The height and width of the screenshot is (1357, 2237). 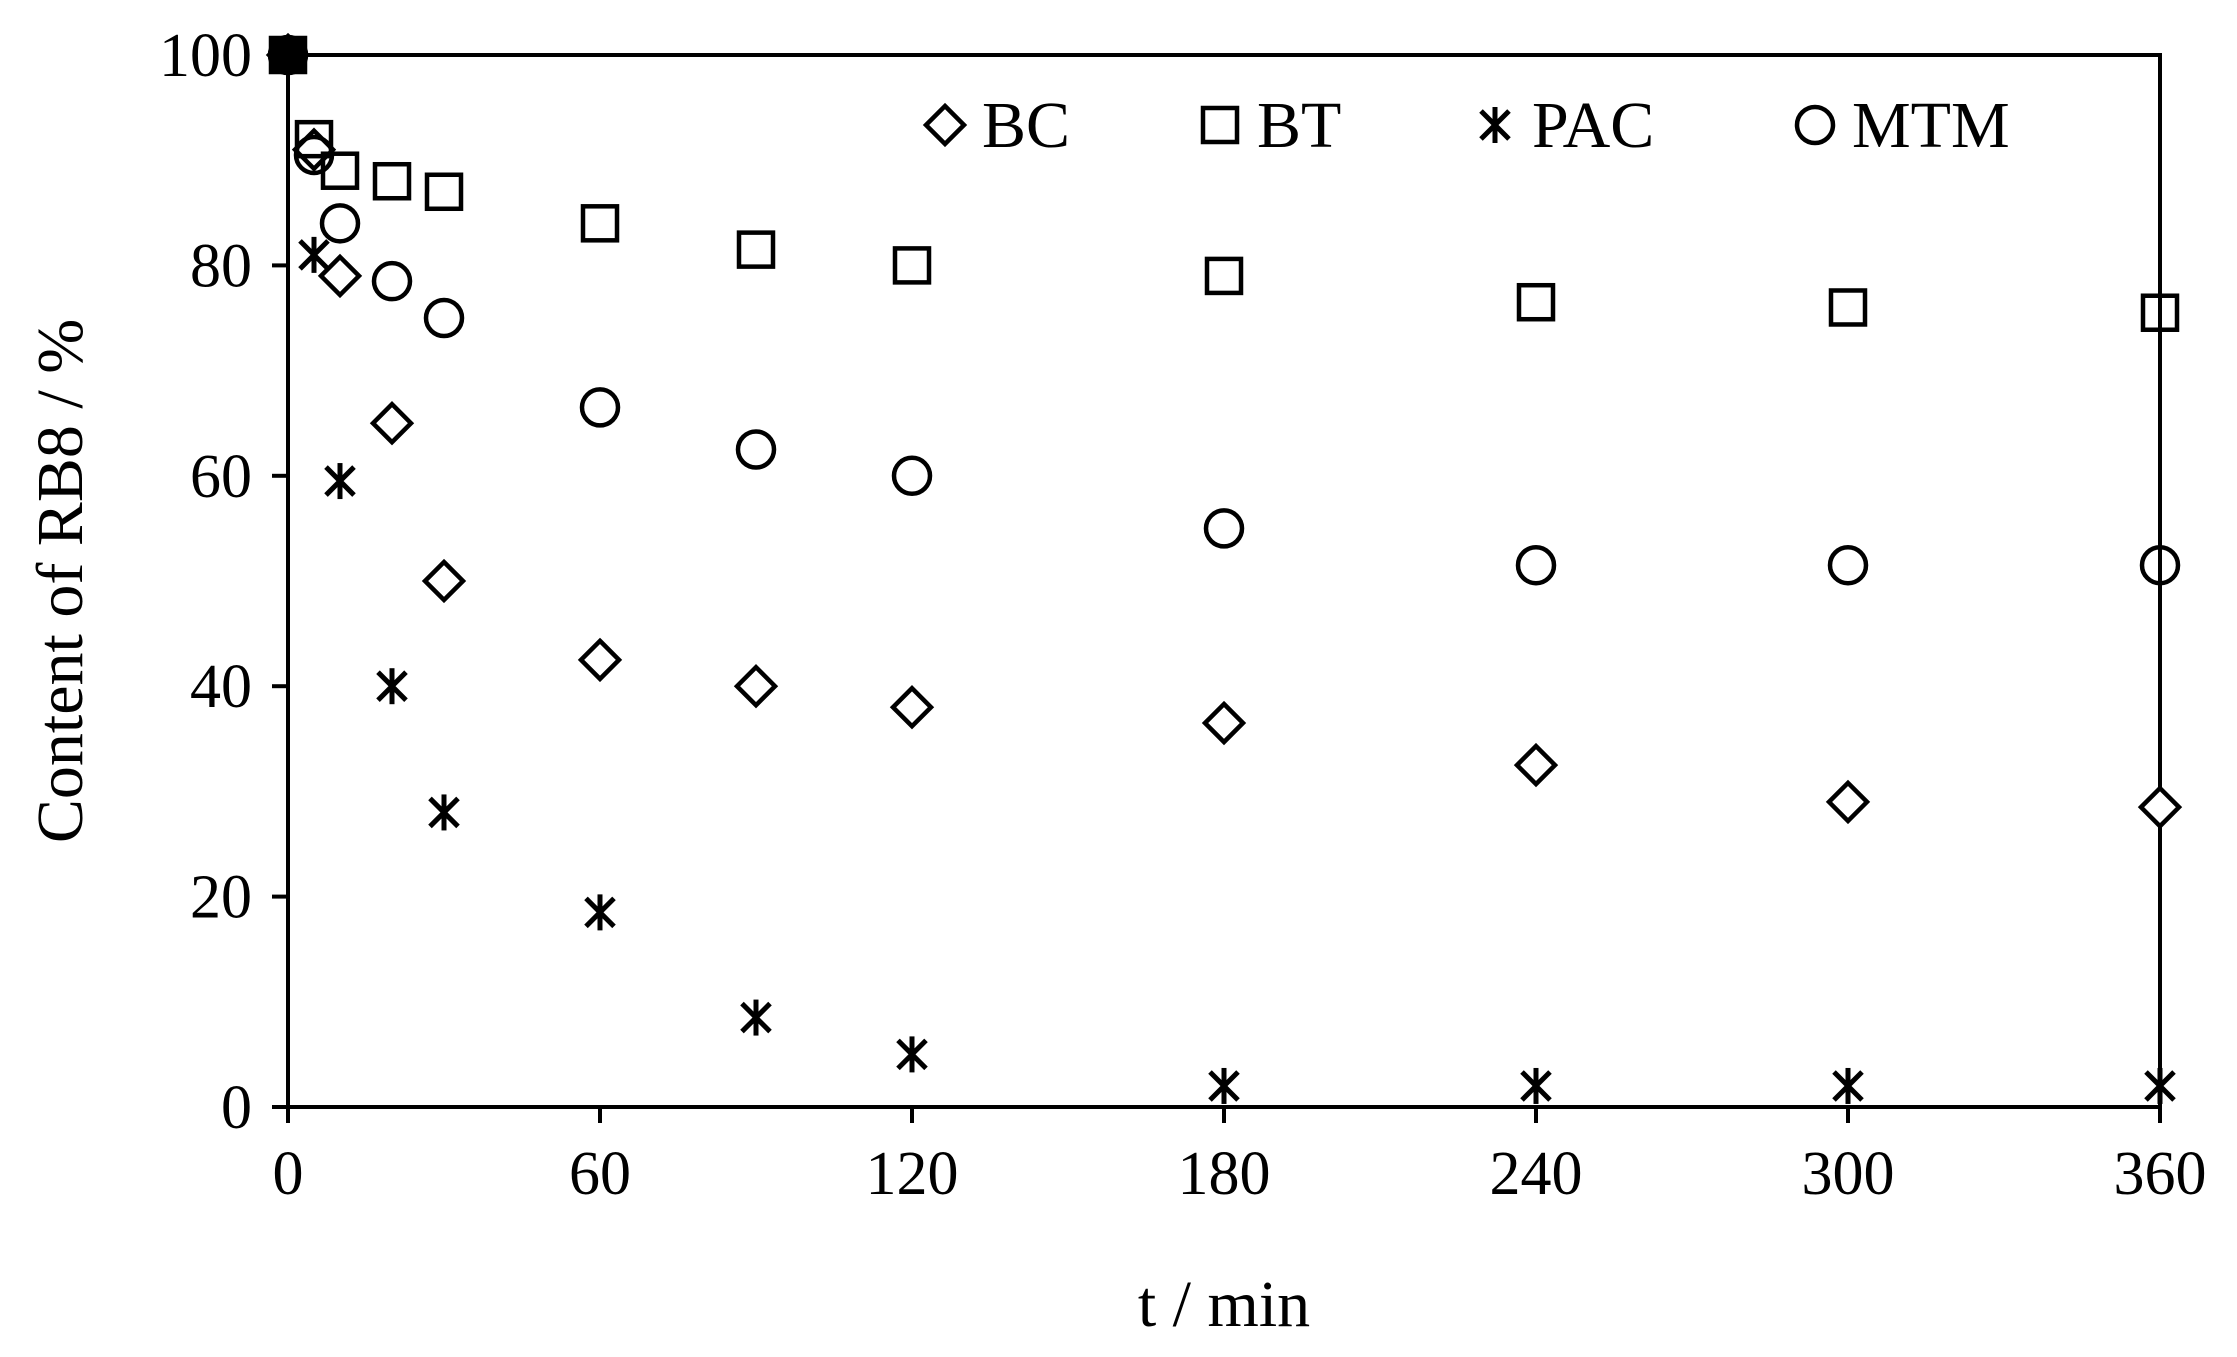 I want to click on legend: BC BT PAC MTM, so click(x=1466, y=125).